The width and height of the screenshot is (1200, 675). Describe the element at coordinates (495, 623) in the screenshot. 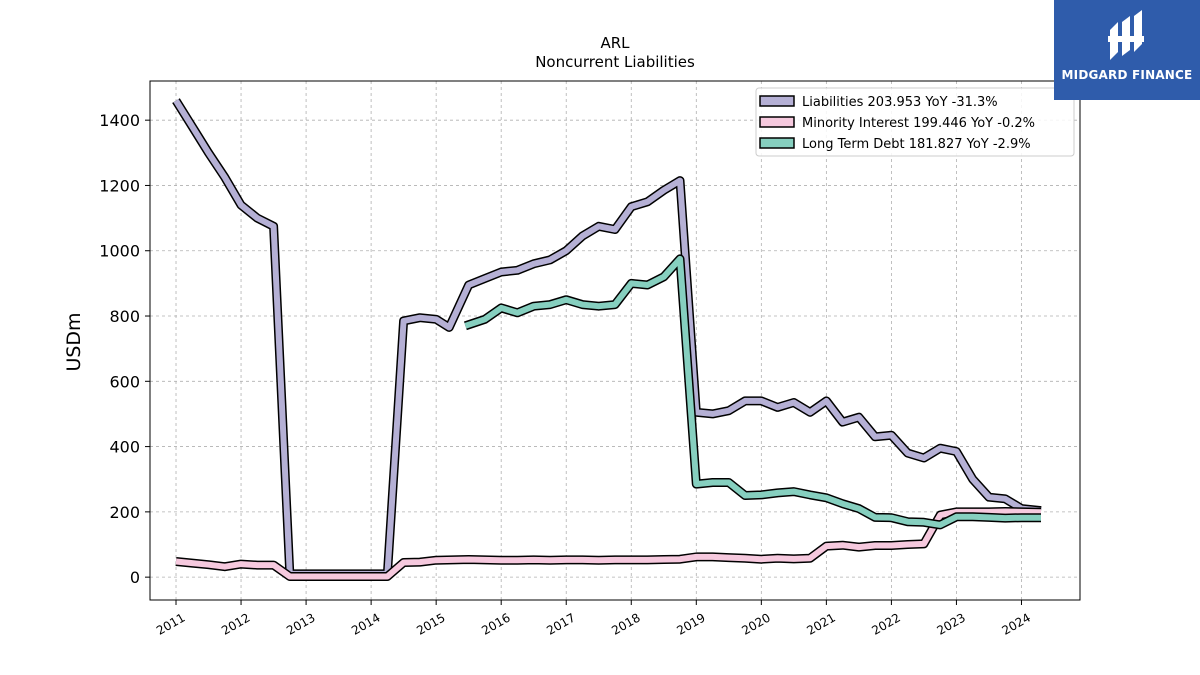

I see `x-tick-label: 2016` at that location.